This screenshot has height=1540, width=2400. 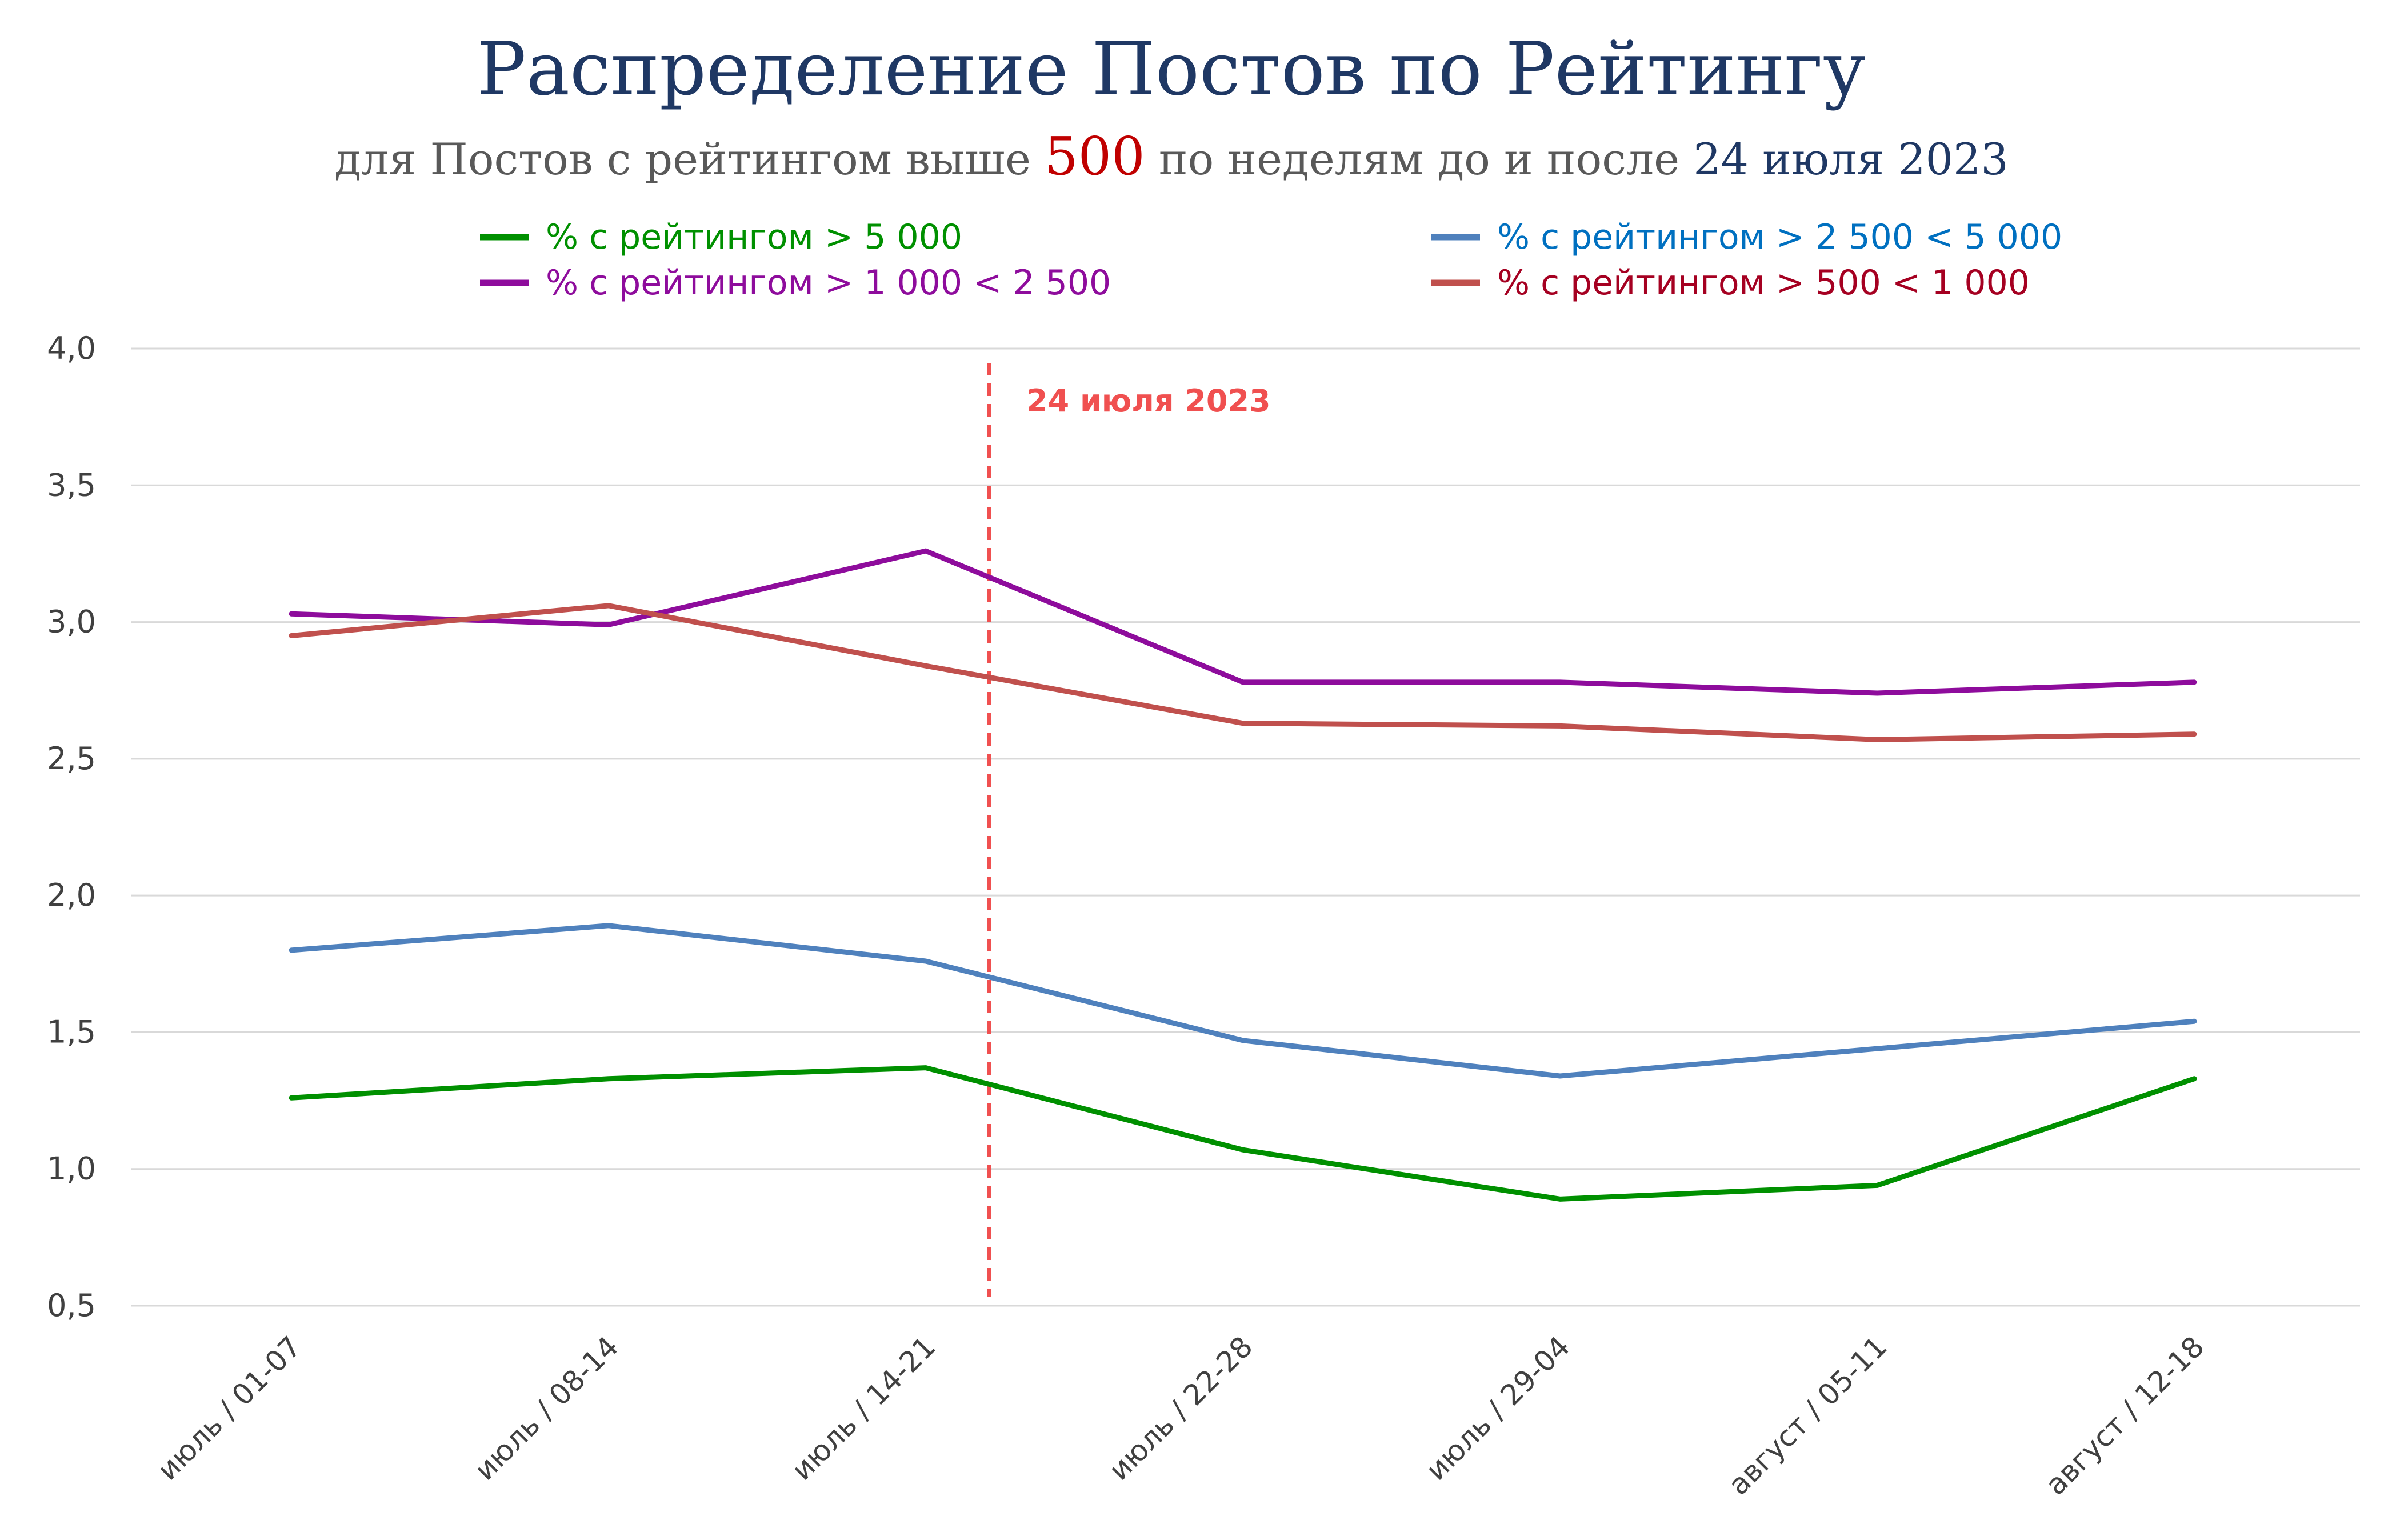 What do you see at coordinates (863, 1408) in the screenshot?
I see `x-tick-label: июль / 14-21` at bounding box center [863, 1408].